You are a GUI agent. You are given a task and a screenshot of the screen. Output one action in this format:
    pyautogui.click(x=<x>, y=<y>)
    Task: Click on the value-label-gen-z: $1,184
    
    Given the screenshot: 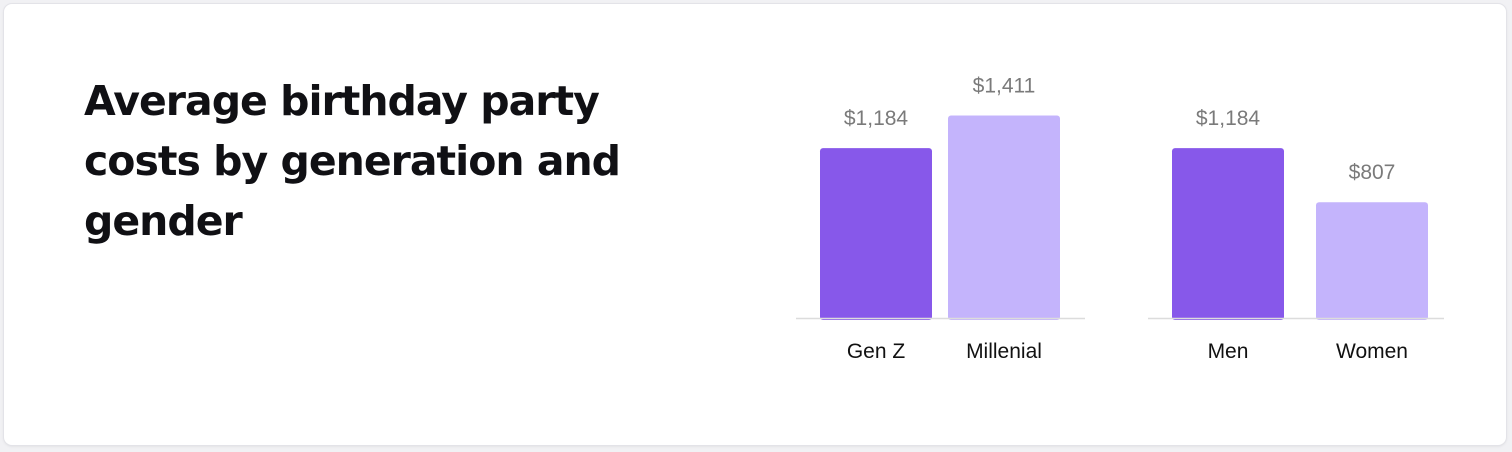 What is the action you would take?
    pyautogui.click(x=876, y=118)
    